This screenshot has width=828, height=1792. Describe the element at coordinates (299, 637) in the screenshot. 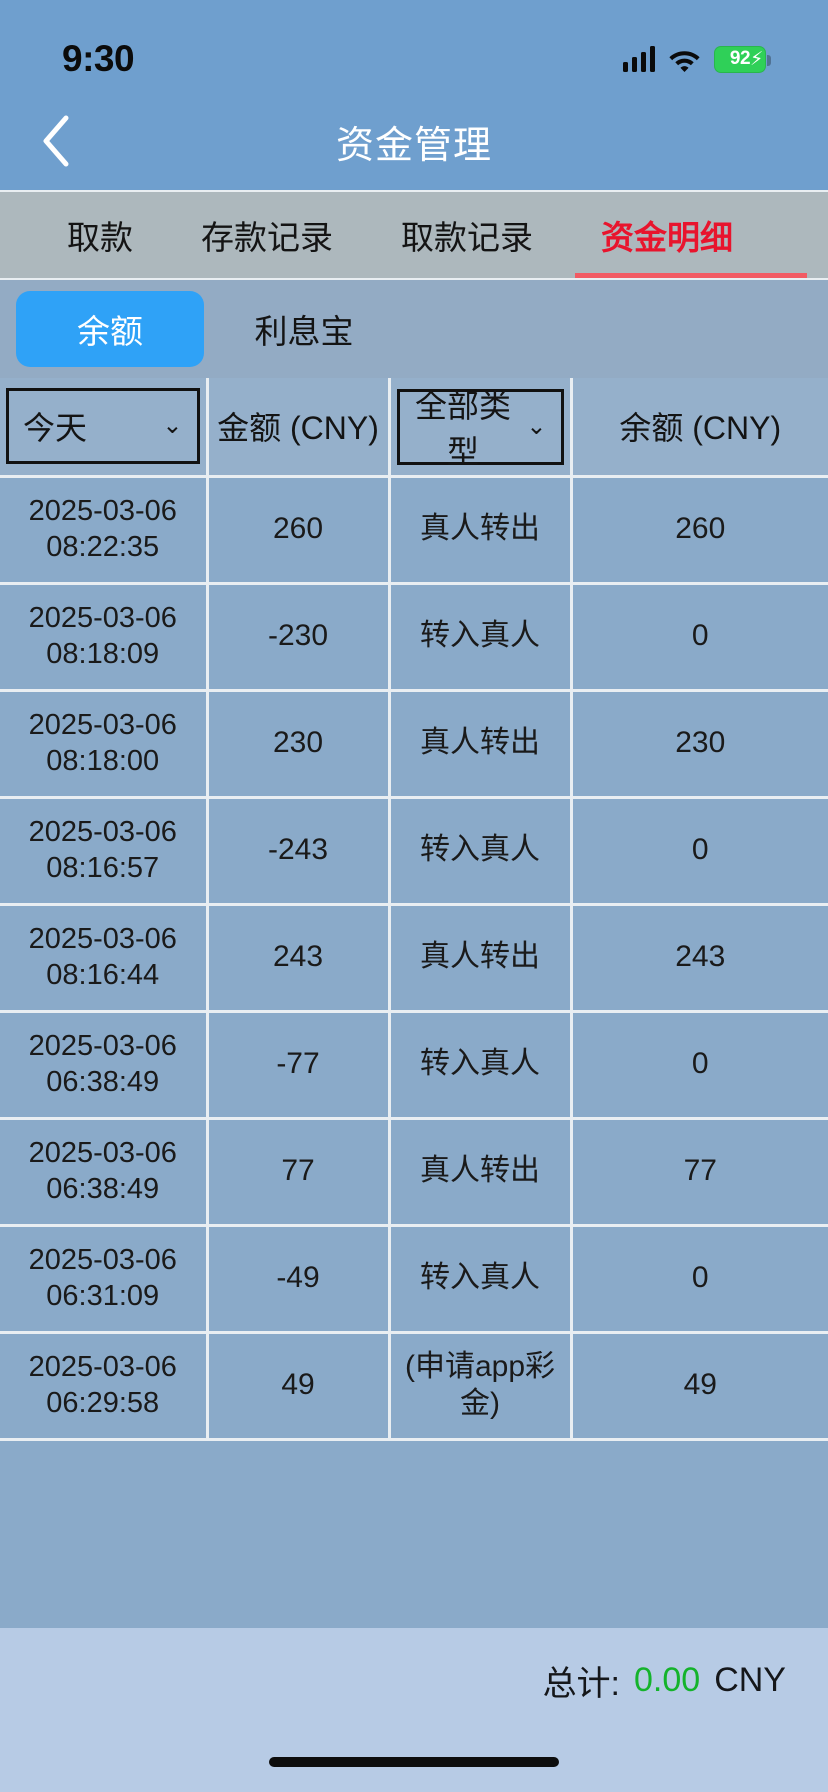

I see `cell-amount: -230` at that location.